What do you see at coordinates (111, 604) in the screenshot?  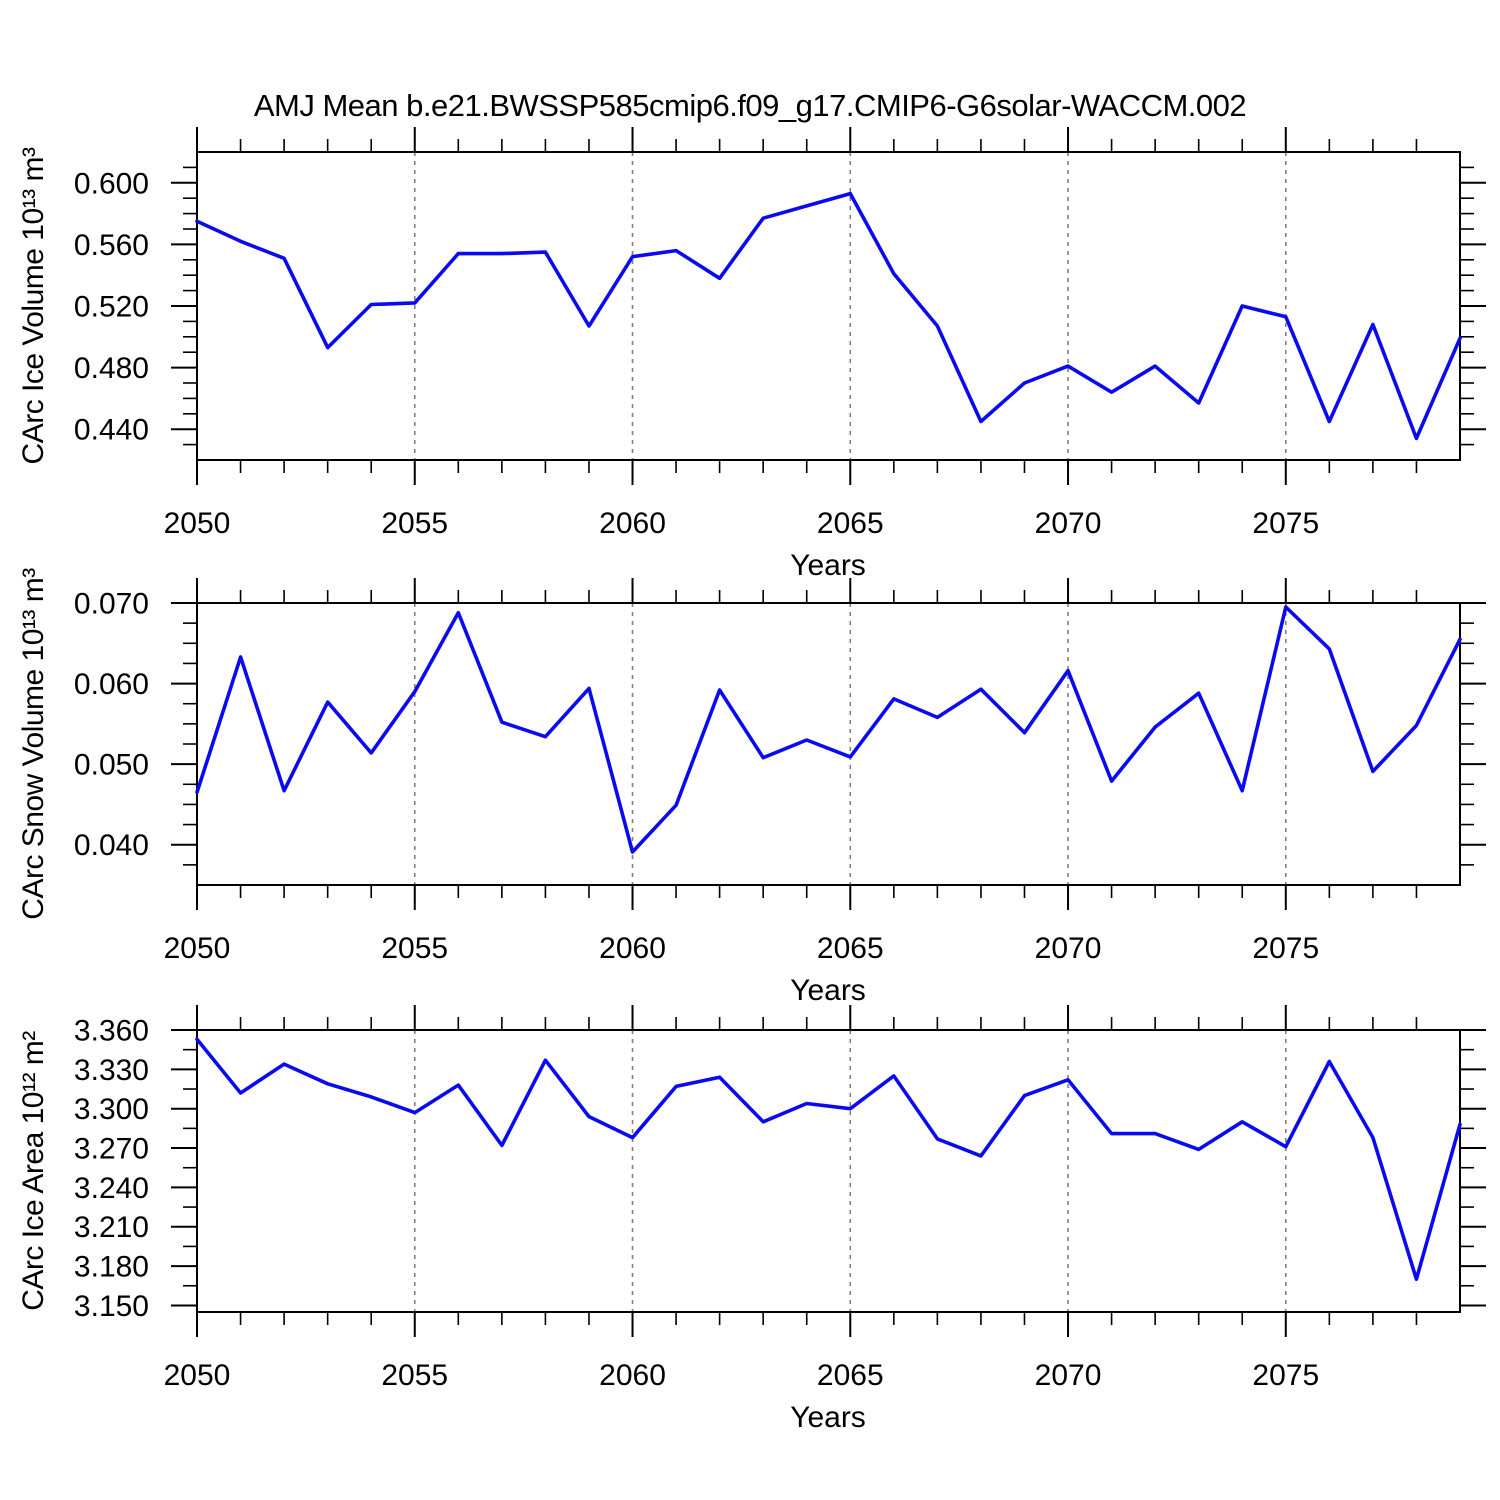 I see `svg-text: 0.070` at bounding box center [111, 604].